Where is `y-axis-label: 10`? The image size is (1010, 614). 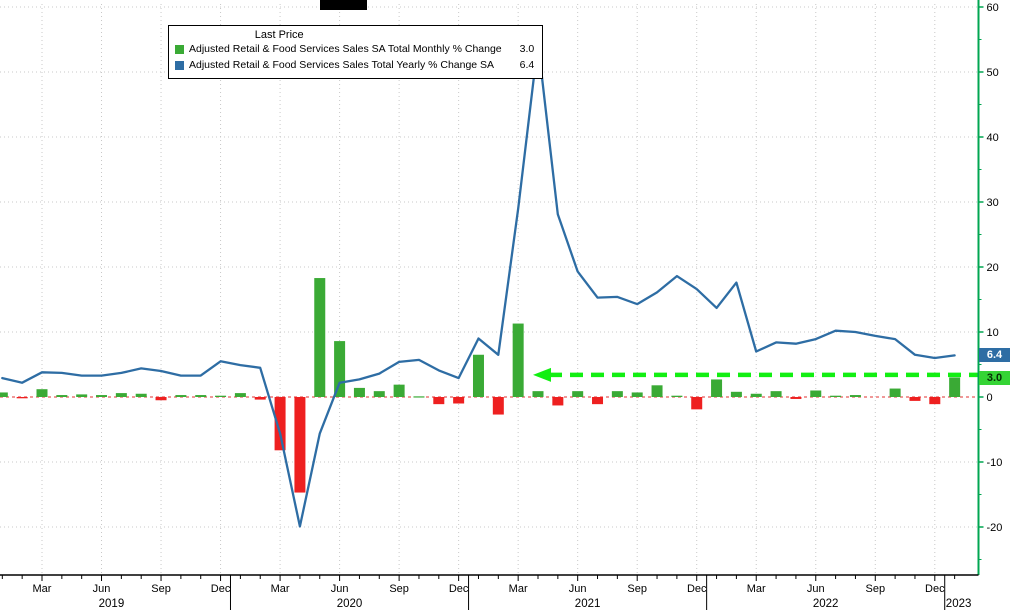 y-axis-label: 10 is located at coordinates (993, 333).